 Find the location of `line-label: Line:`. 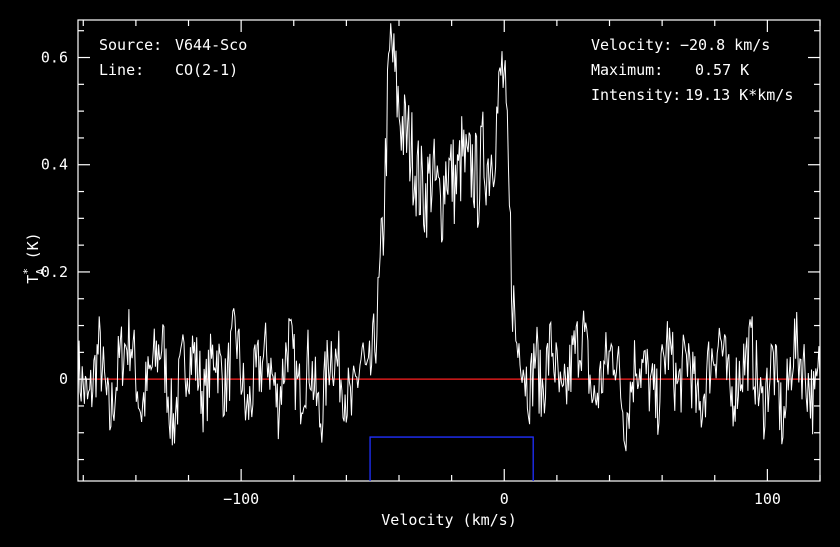

line-label: Line: is located at coordinates (121, 70).